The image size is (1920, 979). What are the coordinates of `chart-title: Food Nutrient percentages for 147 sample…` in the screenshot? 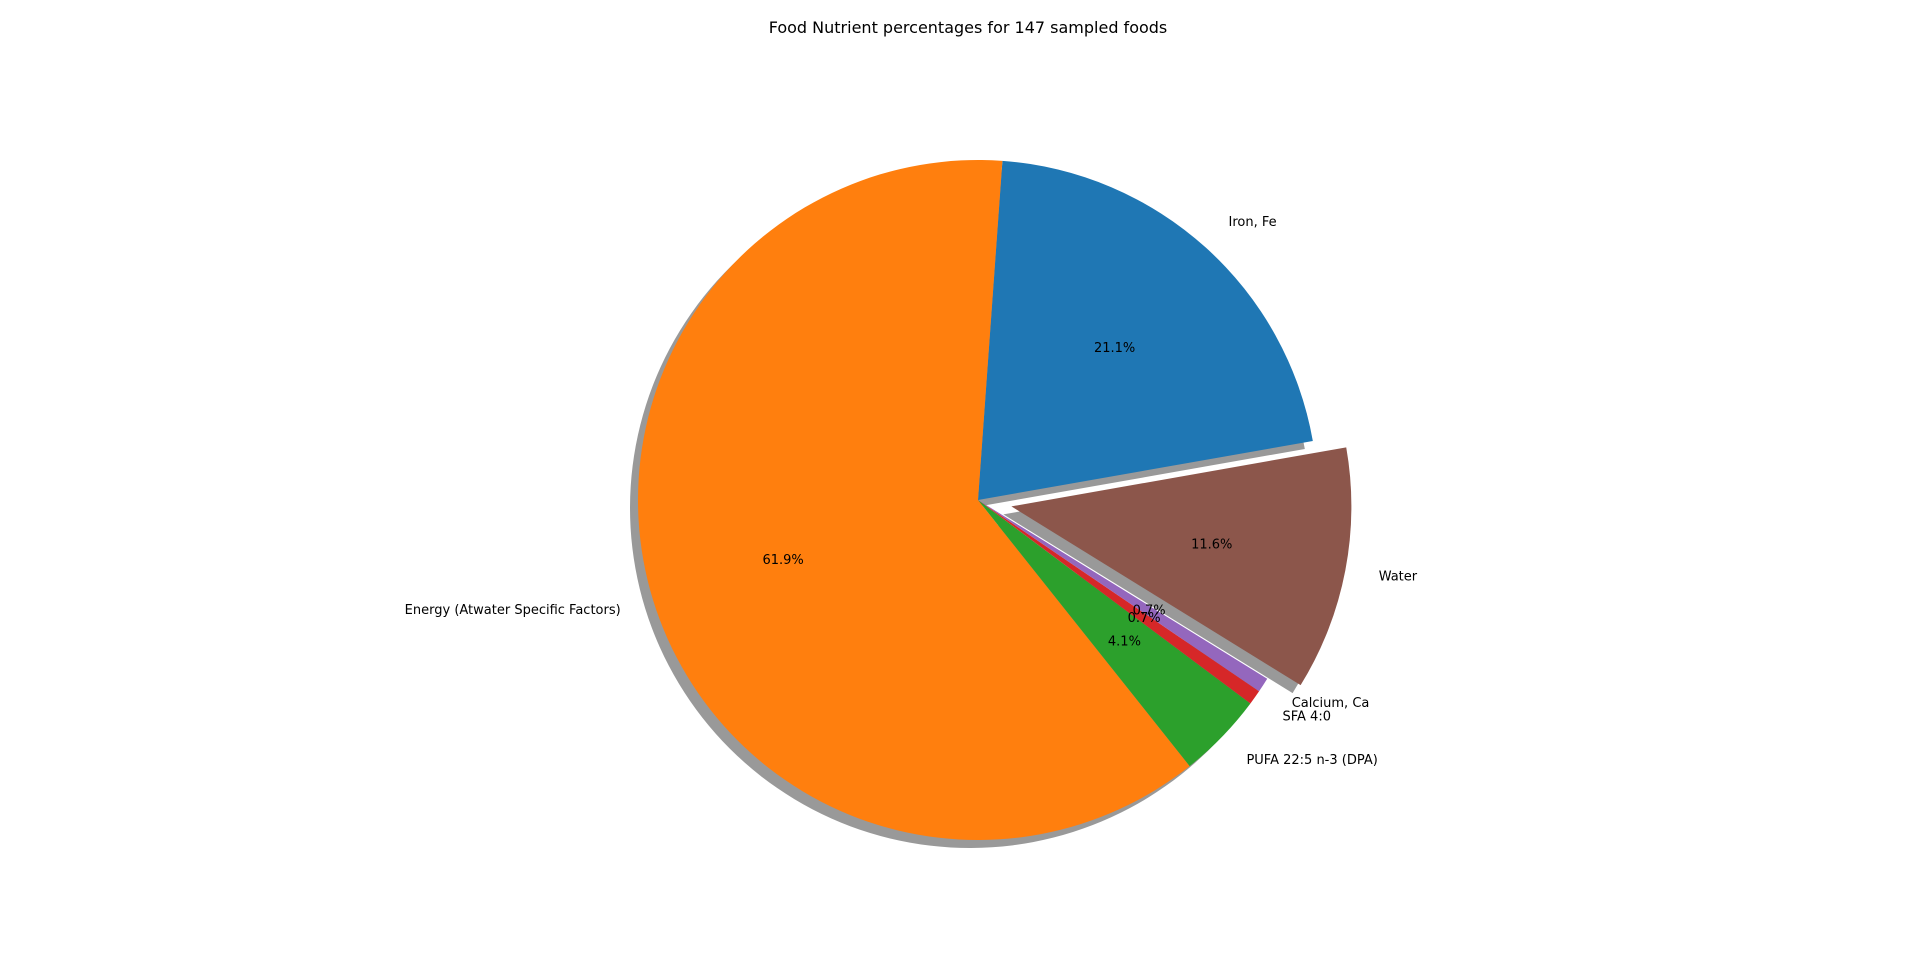 It's located at (968, 27).